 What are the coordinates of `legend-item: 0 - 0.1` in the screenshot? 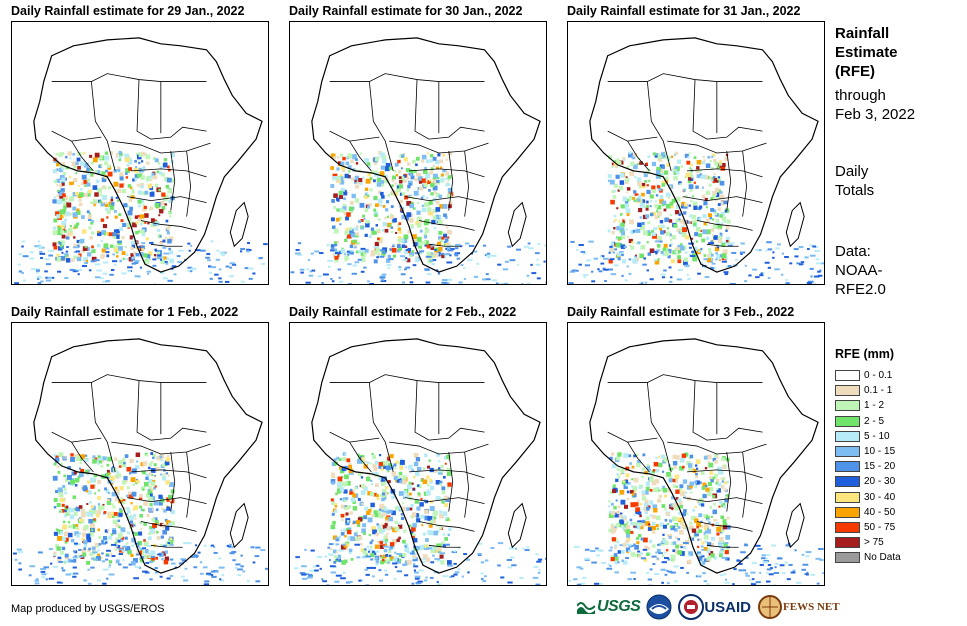 It's located at (890, 375).